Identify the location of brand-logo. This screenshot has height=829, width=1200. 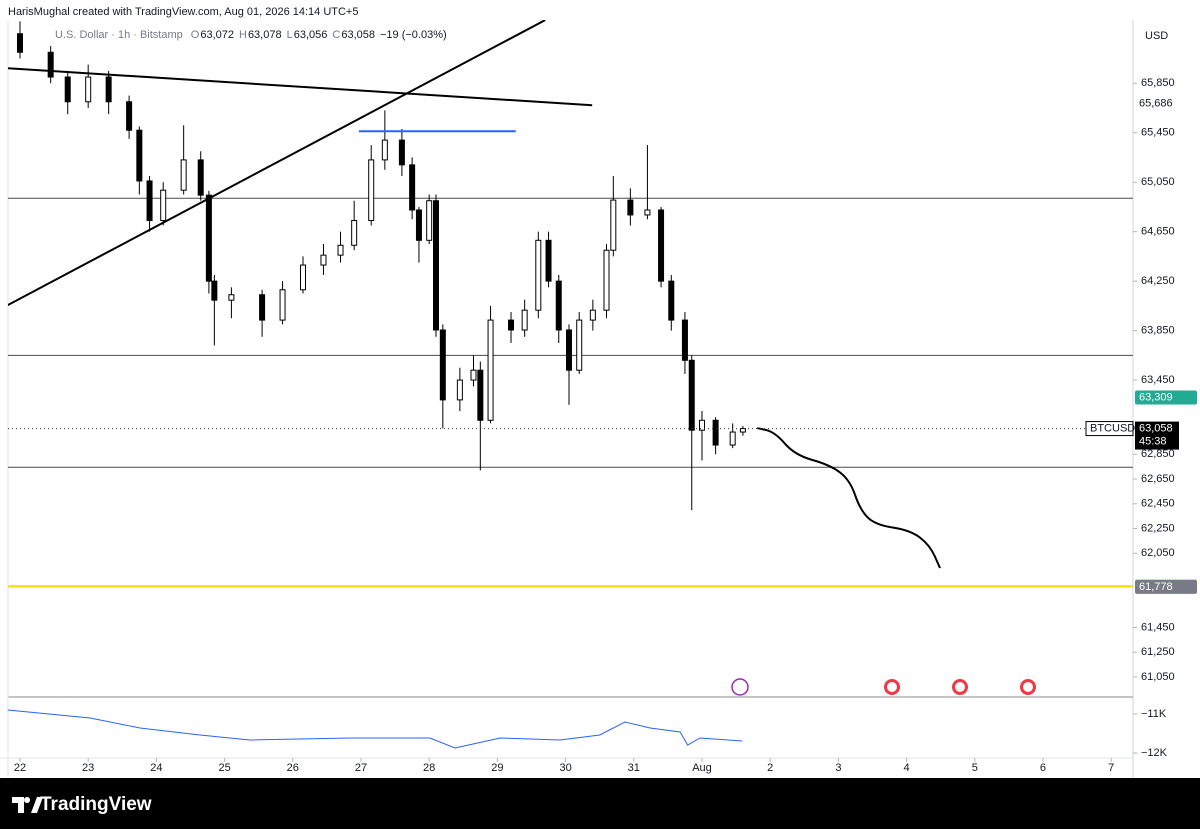
(27, 805).